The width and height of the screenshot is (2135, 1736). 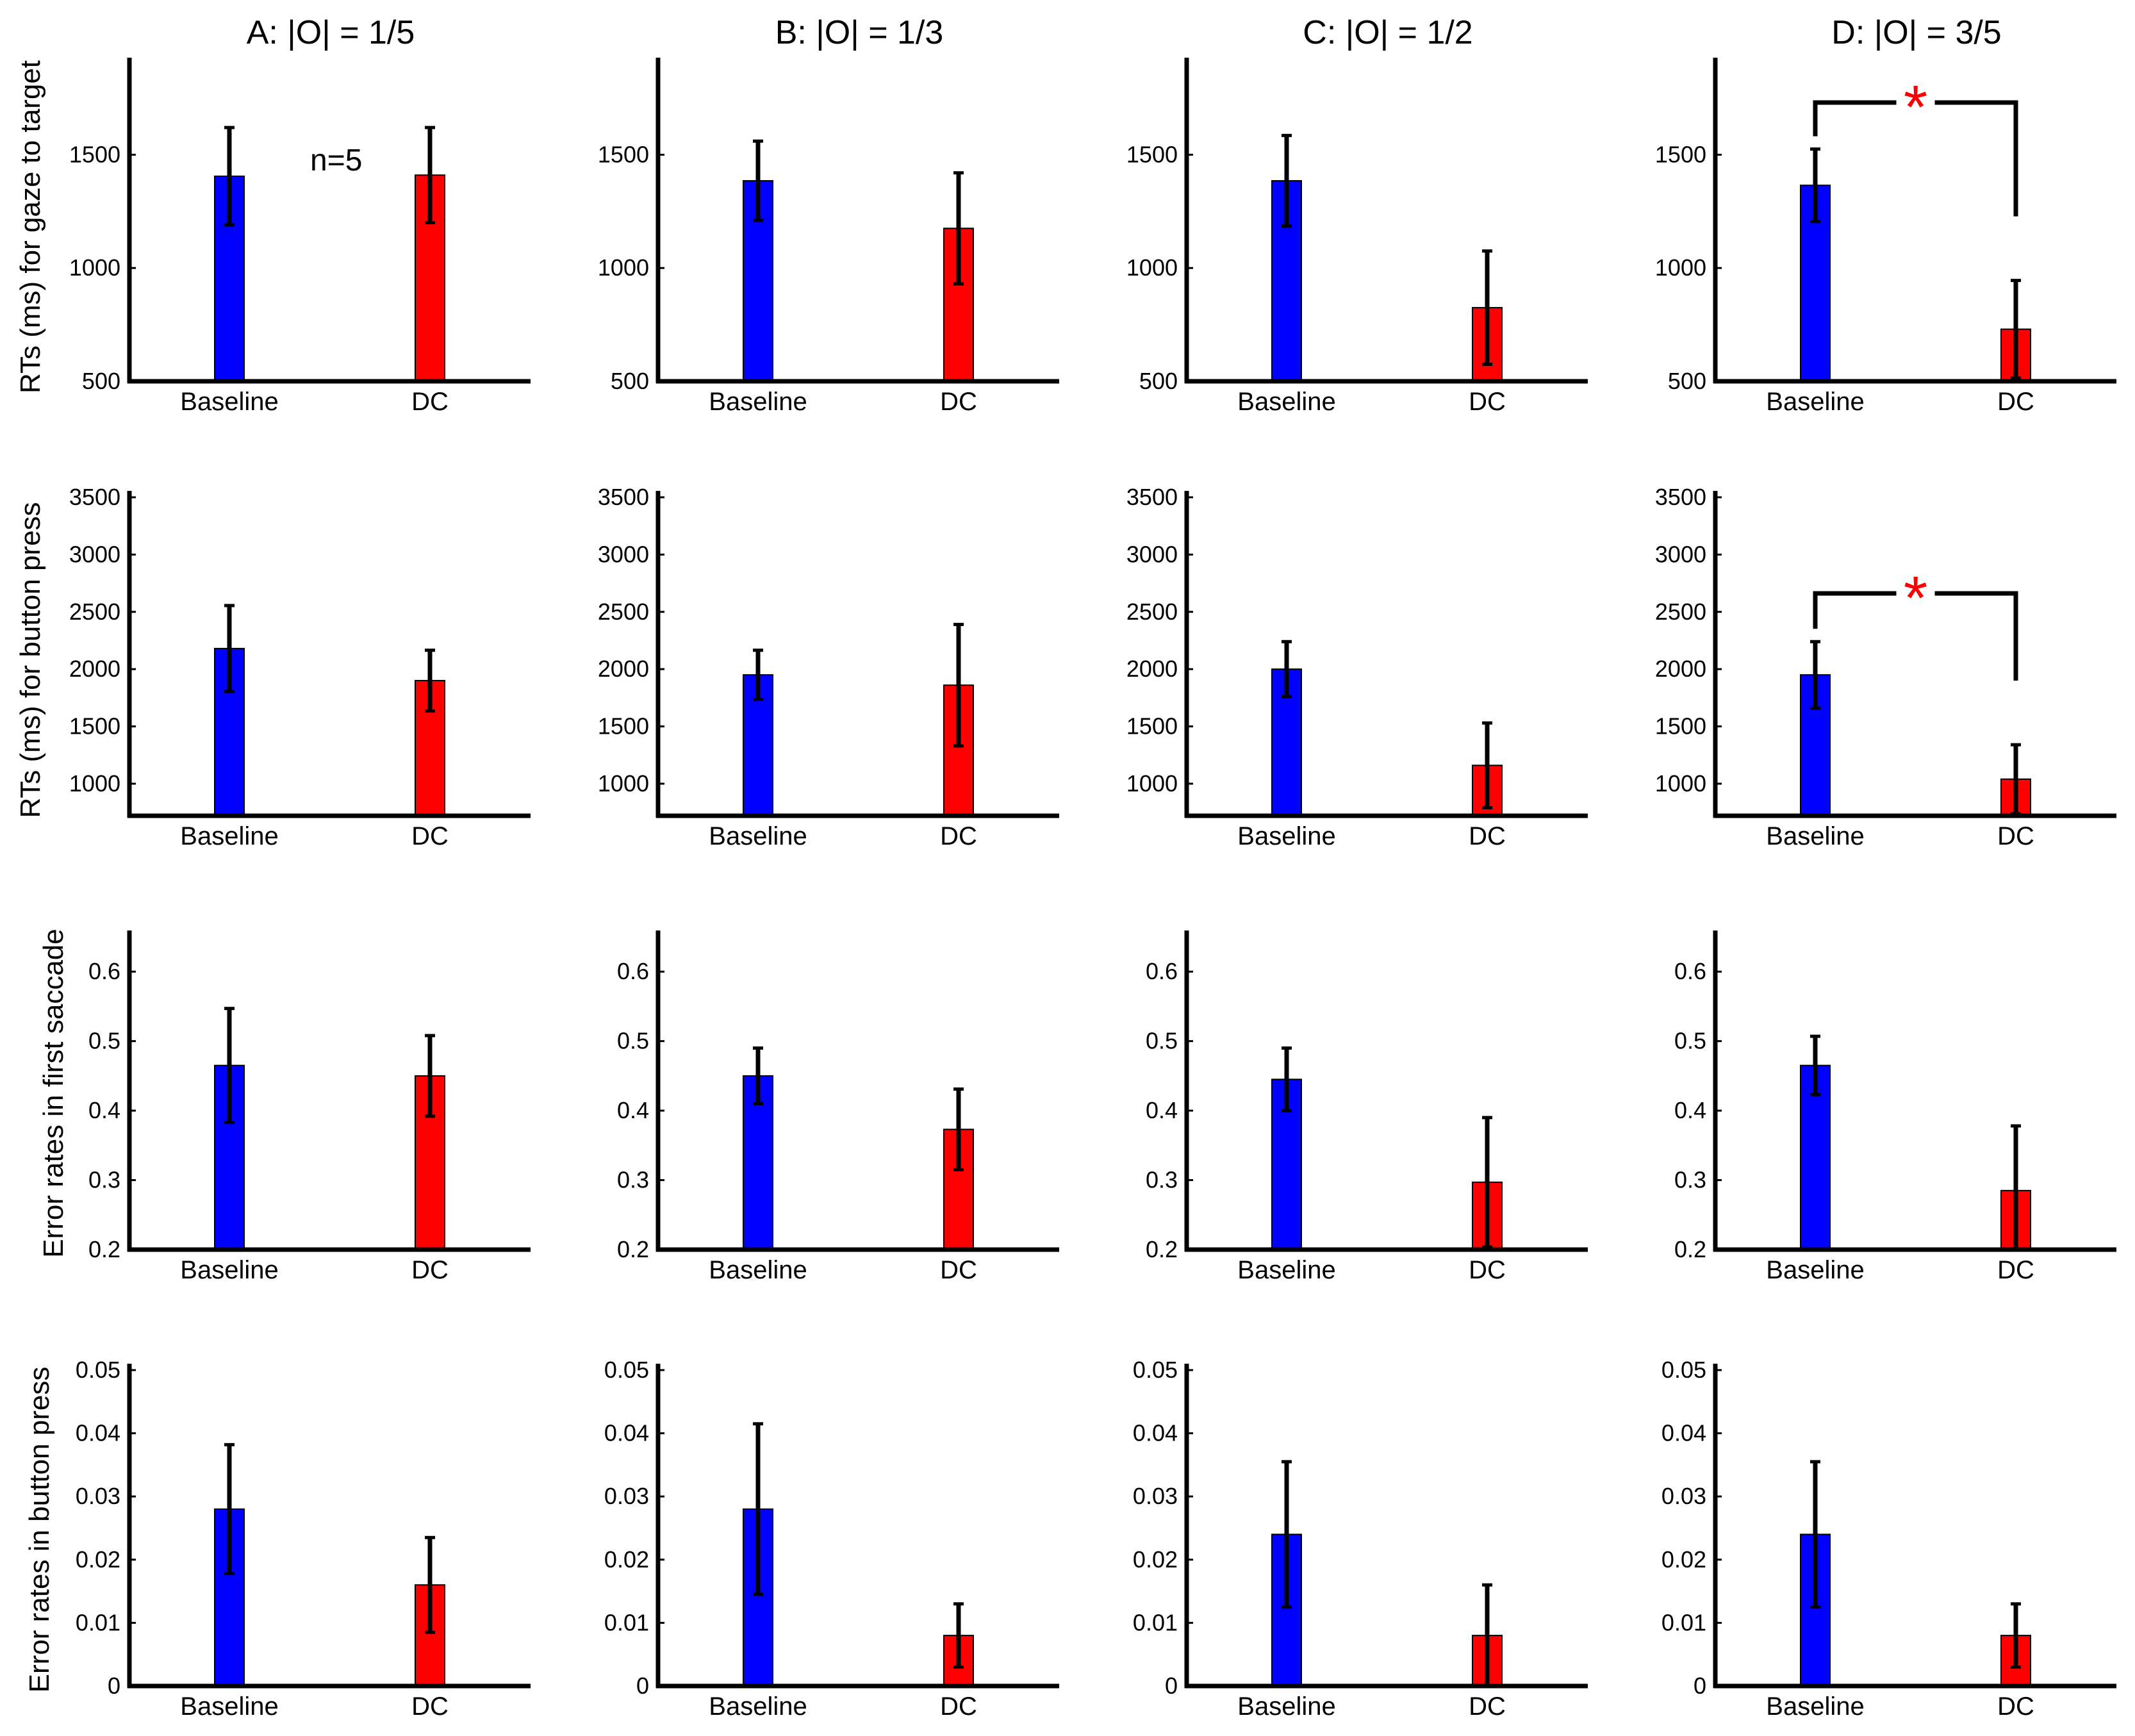 What do you see at coordinates (1889, 1539) in the screenshot?
I see `panel-3-3: 0 0.01 0.02 0.03 0.04 0.05 Baseline DC` at bounding box center [1889, 1539].